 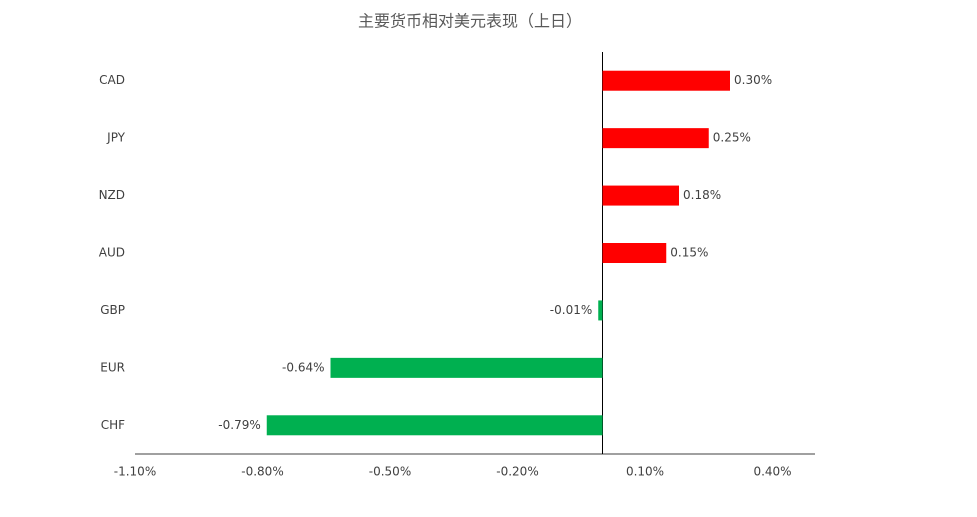 What do you see at coordinates (113, 425) in the screenshot?
I see `y-tick-label: CHF` at bounding box center [113, 425].